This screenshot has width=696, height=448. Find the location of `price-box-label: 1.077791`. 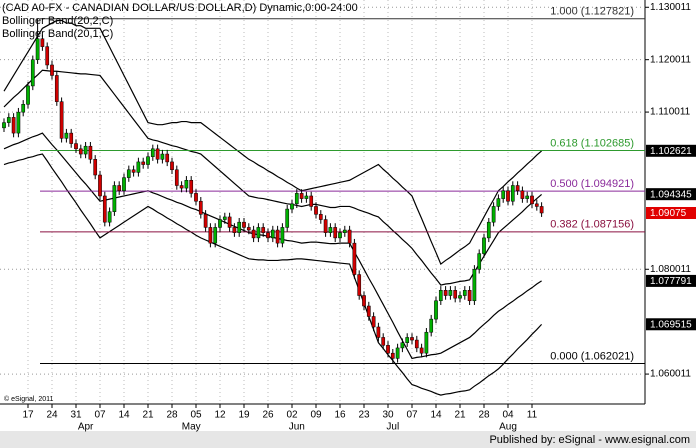

price-box-label: 1.077791 is located at coordinates (671, 281).